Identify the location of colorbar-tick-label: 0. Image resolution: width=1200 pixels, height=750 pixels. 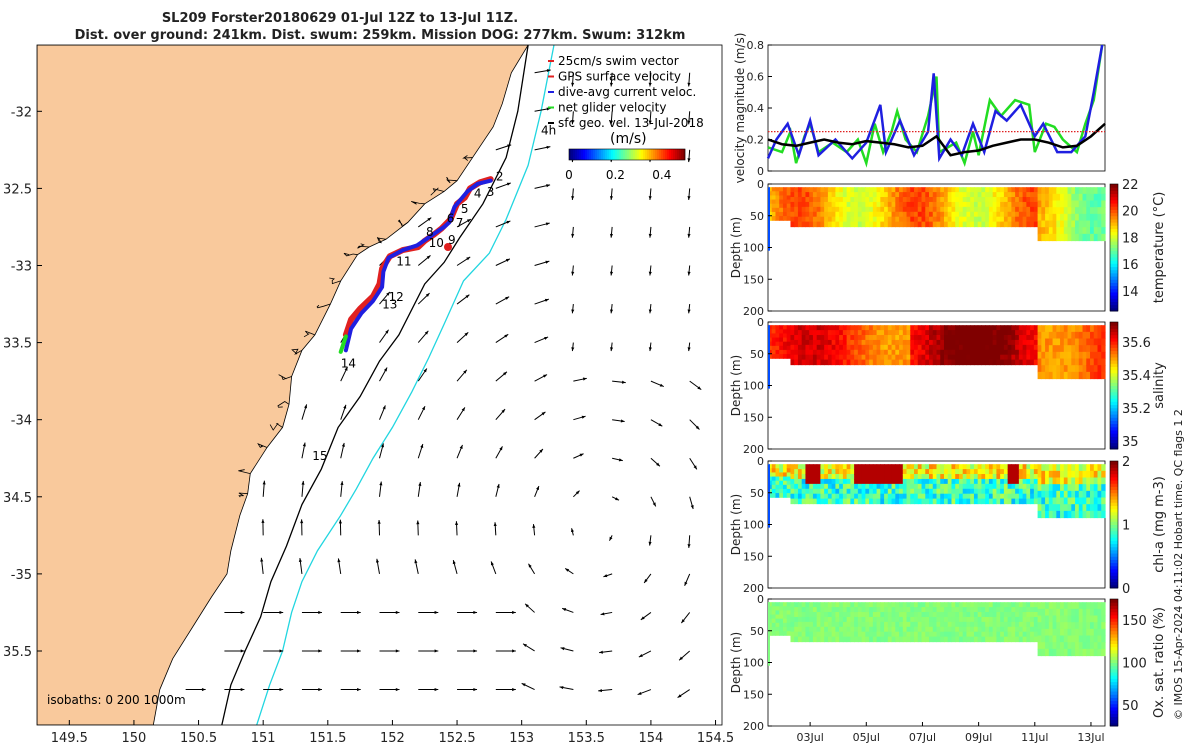
(569, 175).